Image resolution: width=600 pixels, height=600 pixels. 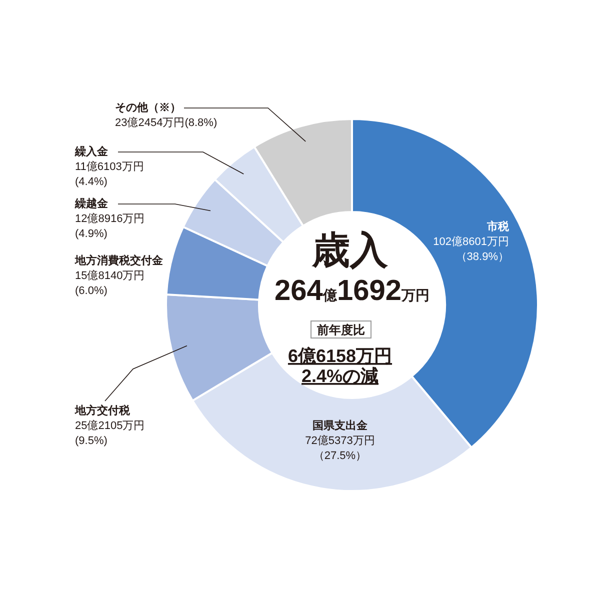 What do you see at coordinates (340, 330) in the screenshot?
I see `text: 前年度比` at bounding box center [340, 330].